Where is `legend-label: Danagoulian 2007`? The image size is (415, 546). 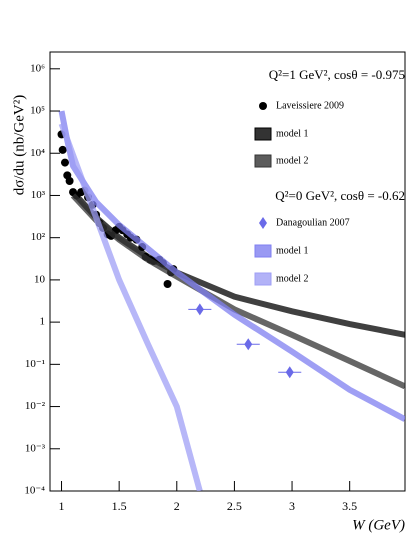 legend-label: Danagoulian 2007 is located at coordinates (313, 222).